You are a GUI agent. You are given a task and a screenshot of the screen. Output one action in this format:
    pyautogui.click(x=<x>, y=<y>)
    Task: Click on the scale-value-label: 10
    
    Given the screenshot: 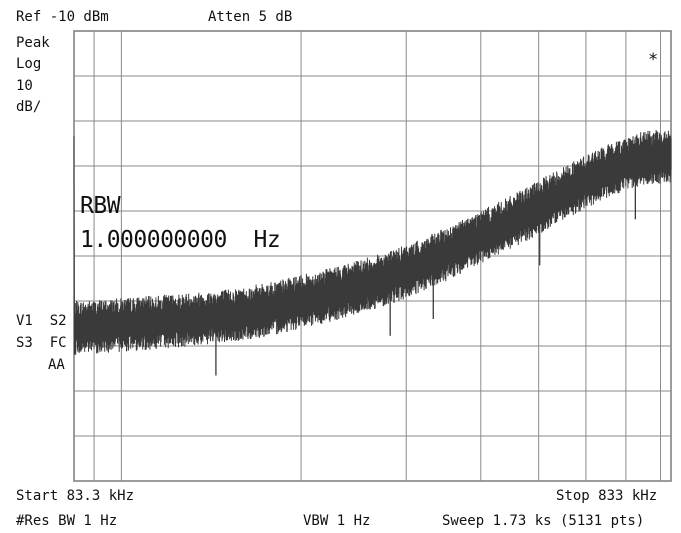 What is the action you would take?
    pyautogui.click(x=24, y=86)
    